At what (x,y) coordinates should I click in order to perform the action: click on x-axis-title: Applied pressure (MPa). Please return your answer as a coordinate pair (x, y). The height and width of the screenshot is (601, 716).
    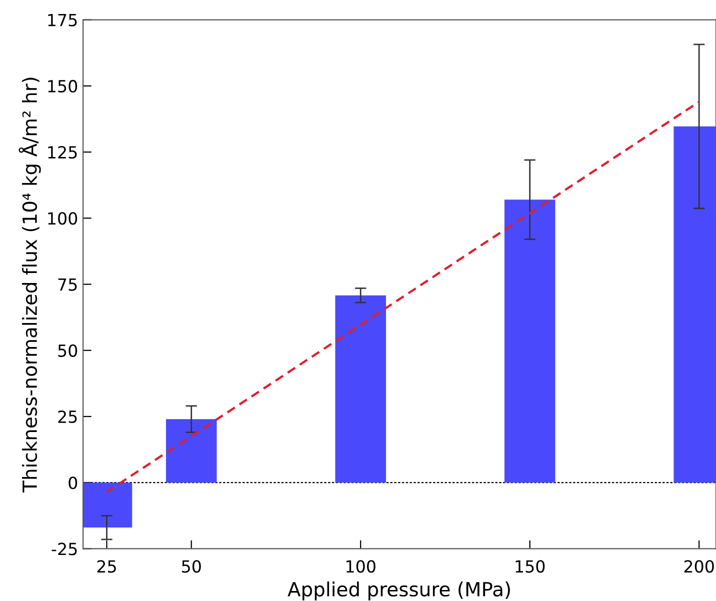
    Looking at the image, I should click on (399, 591).